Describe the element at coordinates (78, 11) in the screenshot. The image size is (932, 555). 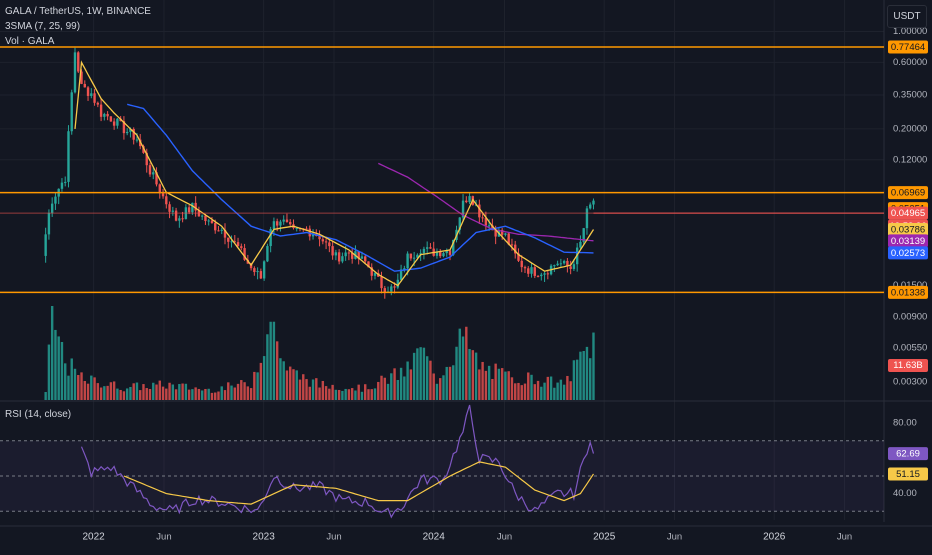
I see `symbol-legend: GALA / TetherUS, 1W, BINANCE` at that location.